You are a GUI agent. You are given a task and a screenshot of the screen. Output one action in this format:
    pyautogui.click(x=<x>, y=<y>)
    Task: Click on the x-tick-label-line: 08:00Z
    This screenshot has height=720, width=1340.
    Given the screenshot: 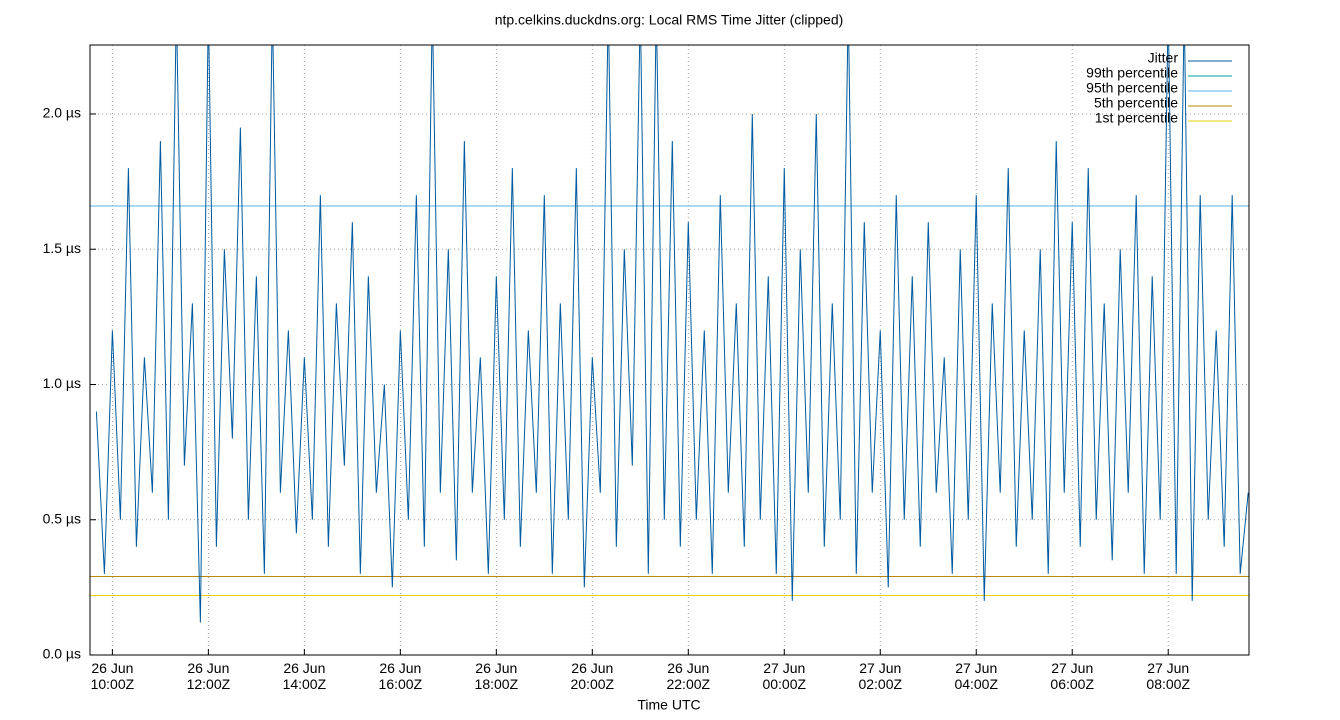 What is the action you would take?
    pyautogui.click(x=1168, y=684)
    